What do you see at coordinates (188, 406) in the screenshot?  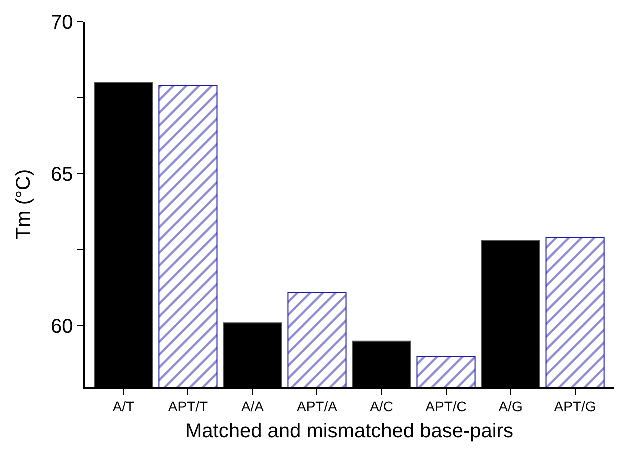 I see `x-tick-label: APT/T` at bounding box center [188, 406].